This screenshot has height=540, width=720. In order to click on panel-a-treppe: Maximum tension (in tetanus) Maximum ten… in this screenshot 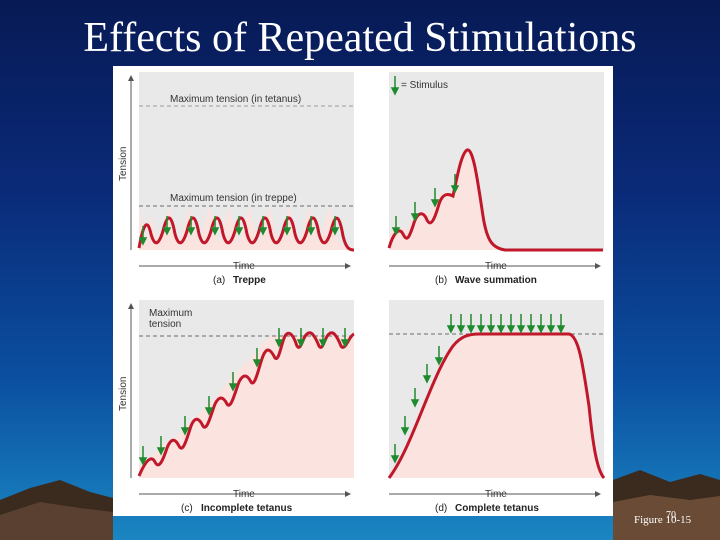, I will do `click(236, 179)`.